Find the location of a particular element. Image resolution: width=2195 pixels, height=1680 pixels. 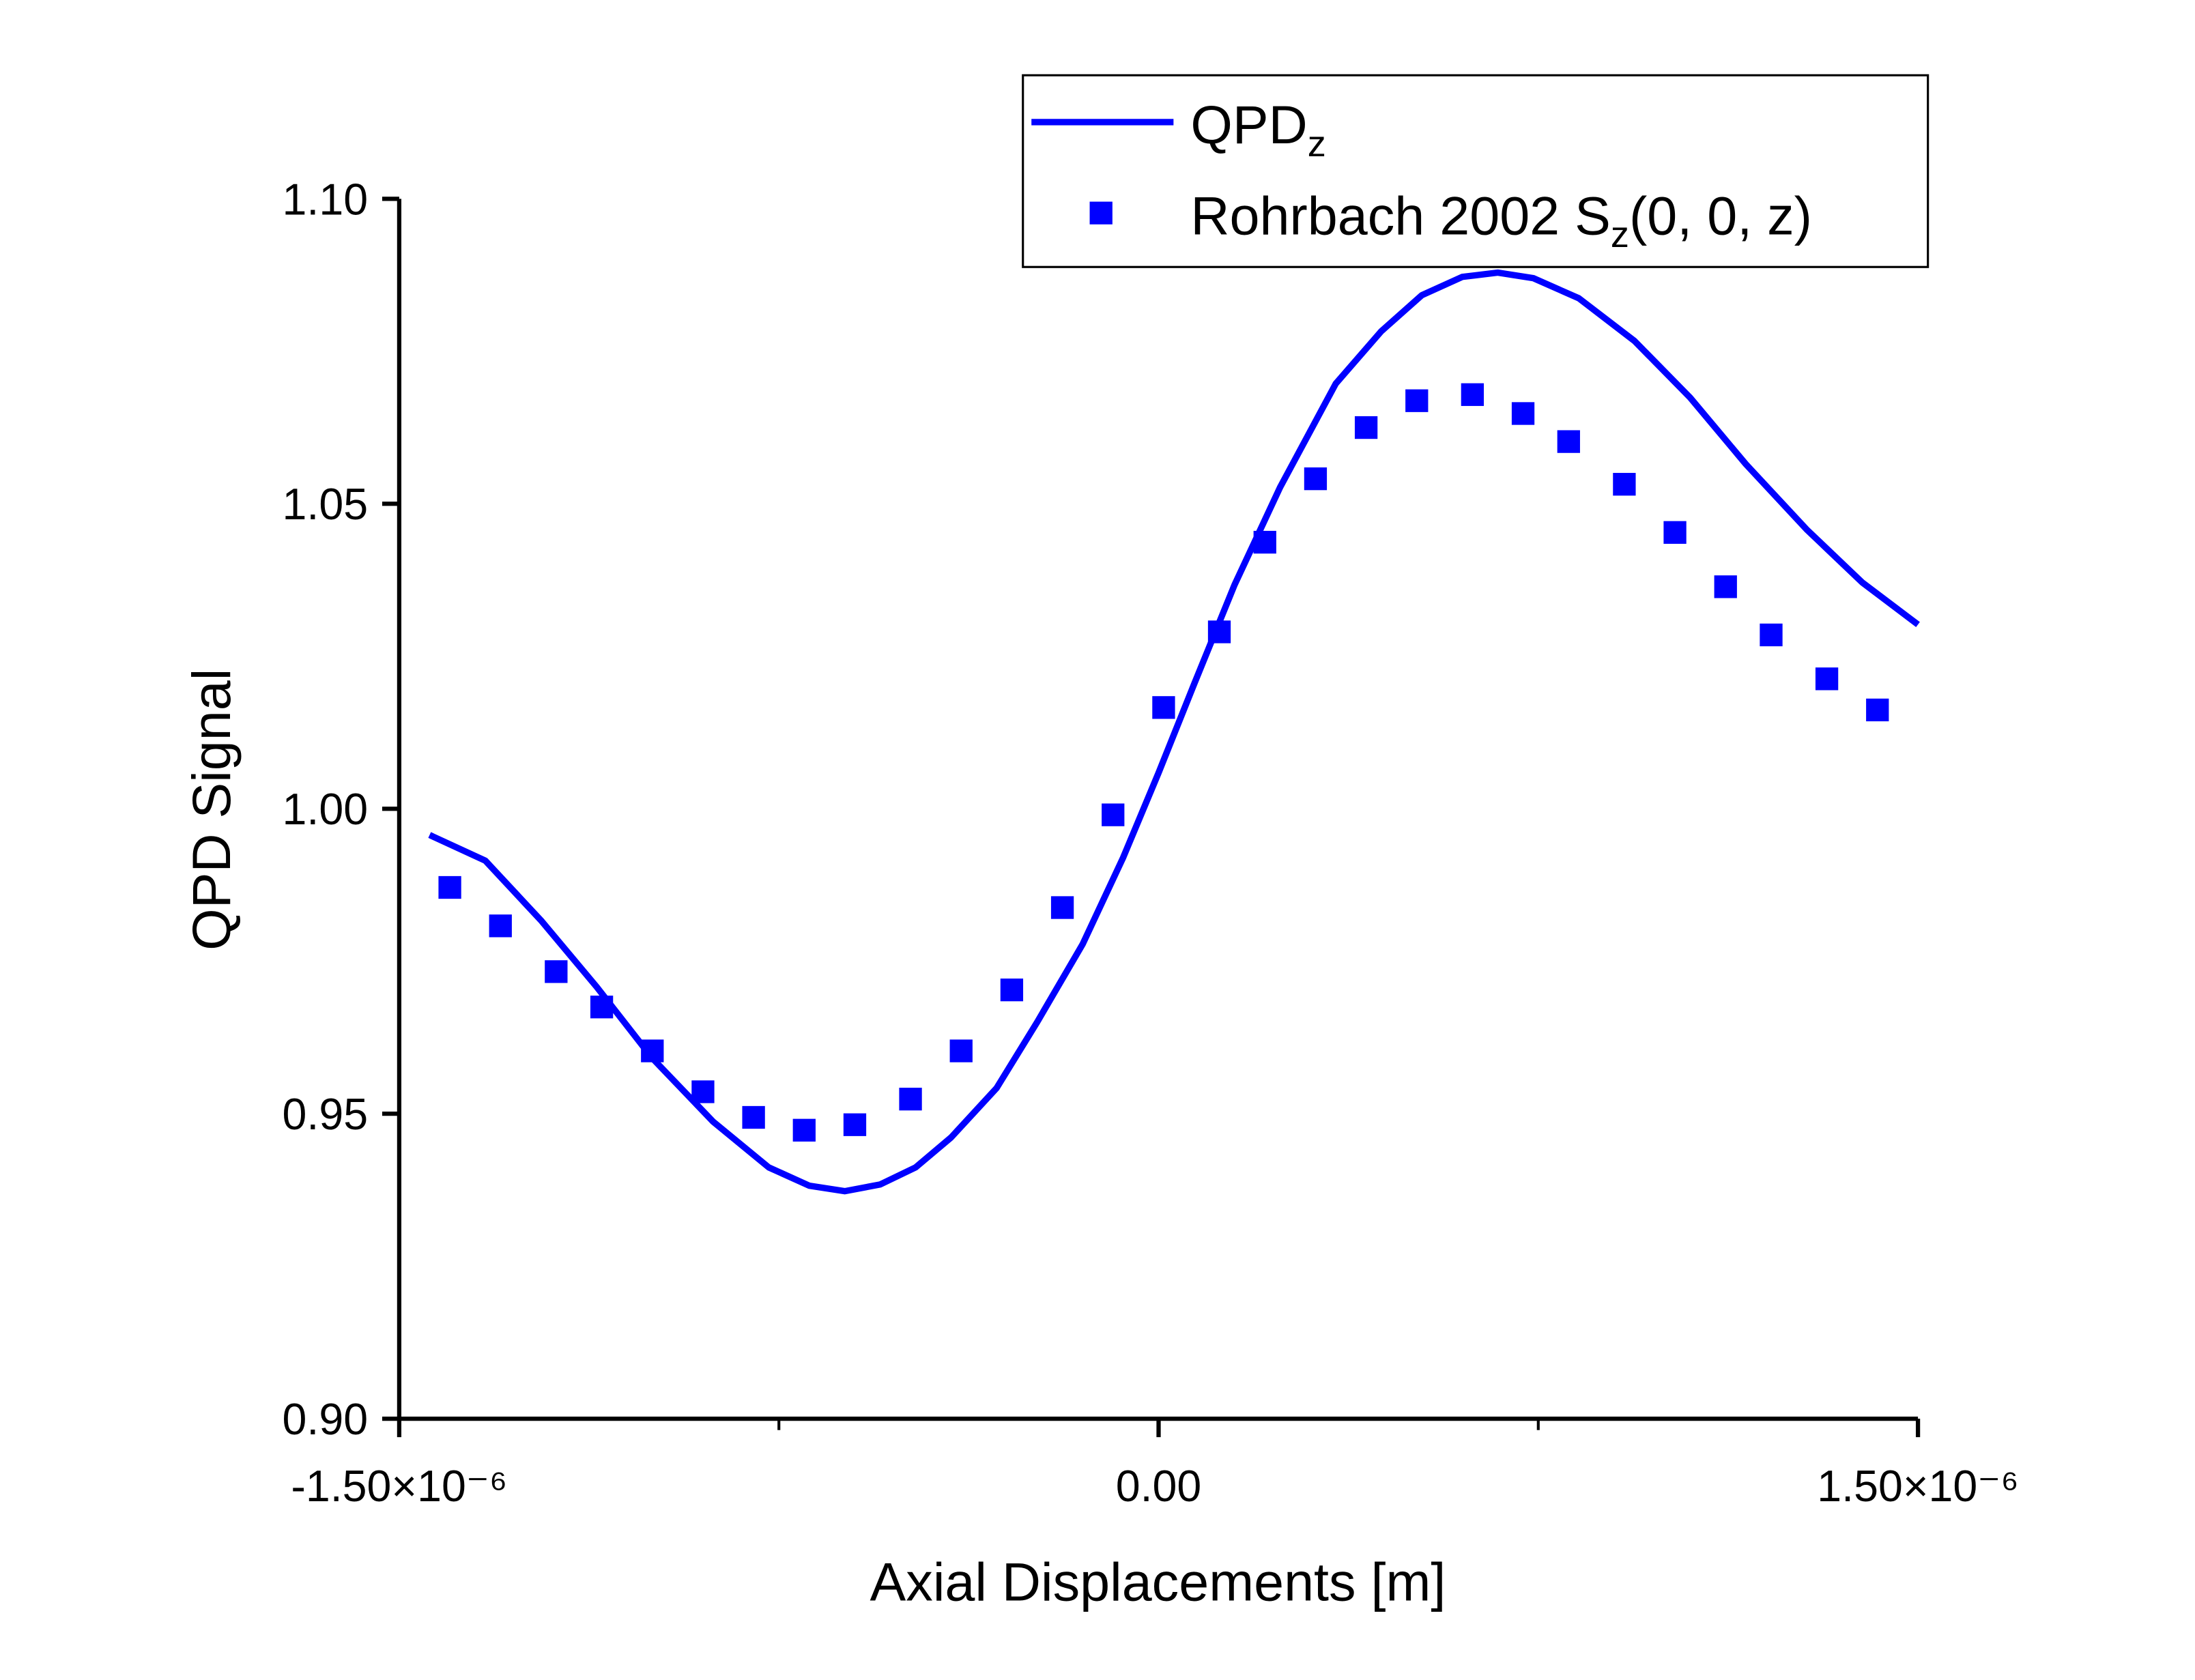

y-axis-title: QPD Signal is located at coordinates (212, 810).